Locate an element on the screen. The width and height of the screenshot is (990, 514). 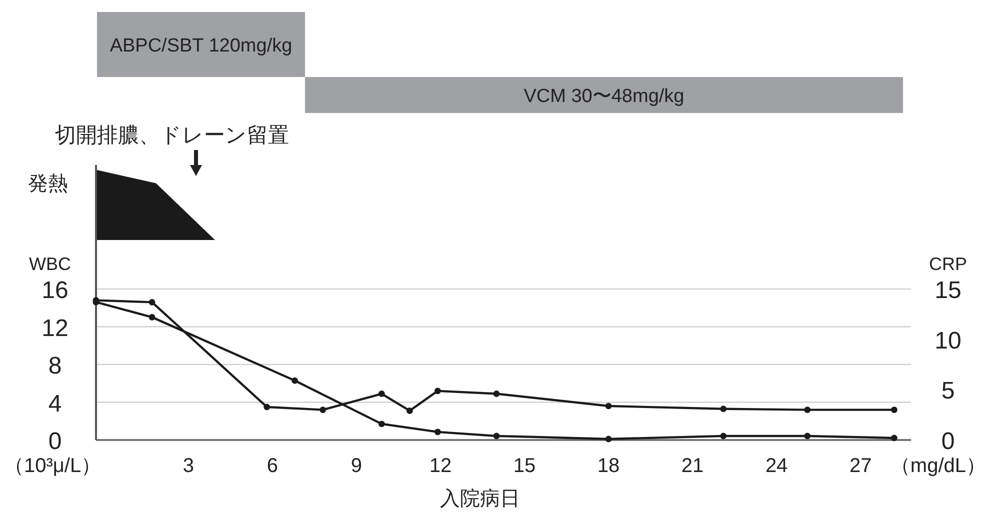
y-tick-label: 8 is located at coordinates (55, 366).